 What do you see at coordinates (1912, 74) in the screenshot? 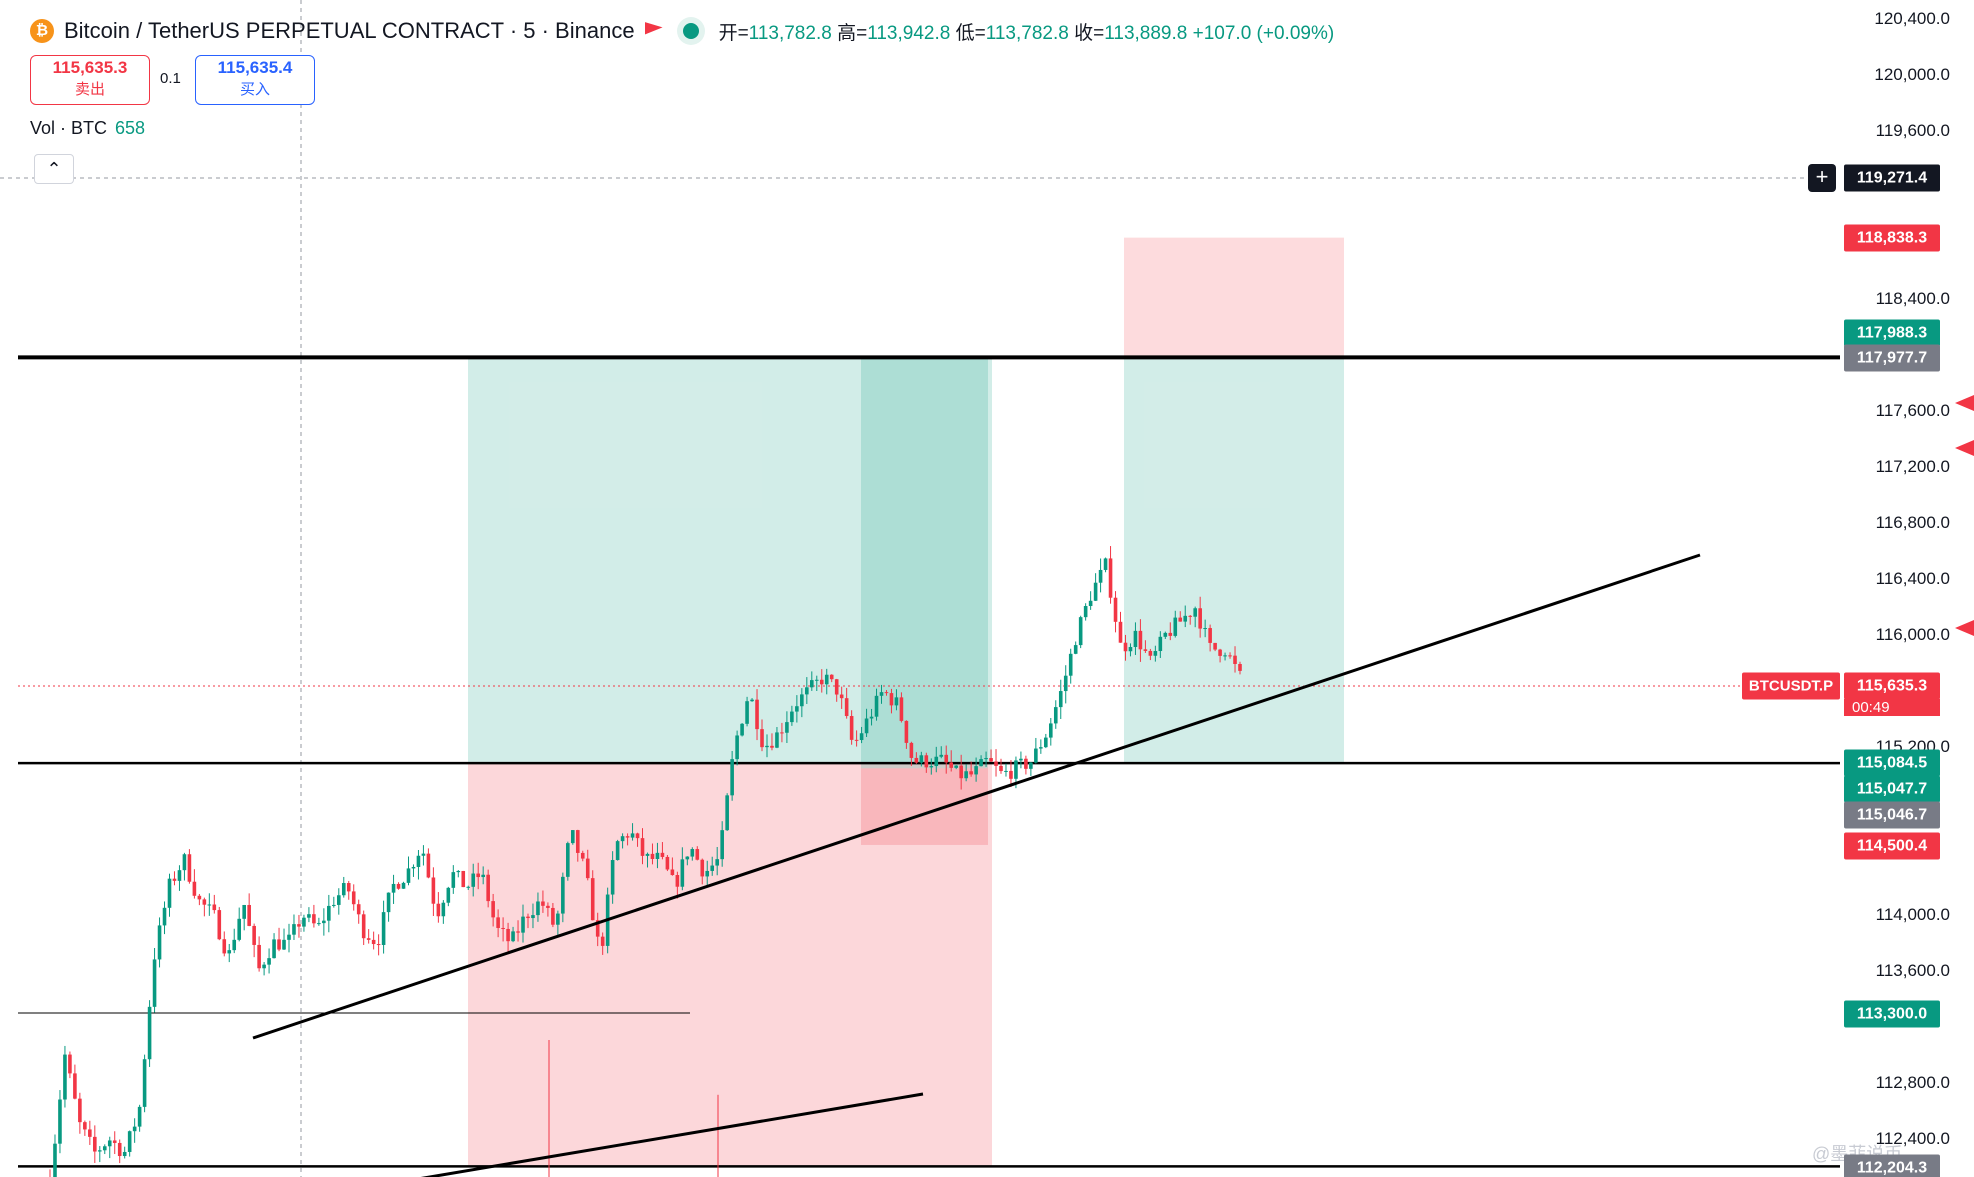
I see `price-tick-label: 120,000.0` at bounding box center [1912, 74].